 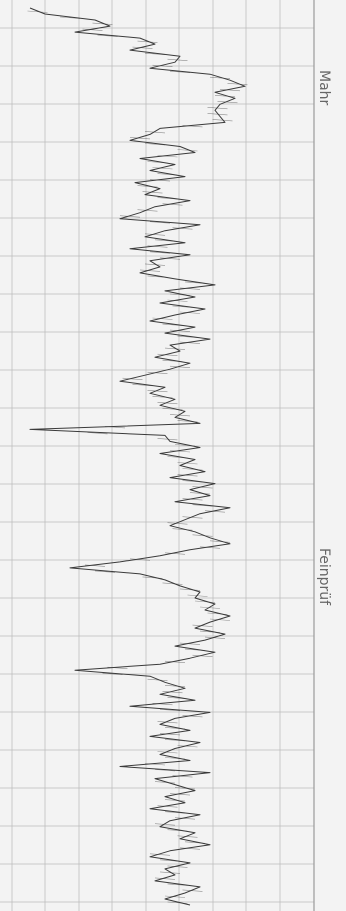 I want to click on label-mahr: Mahr, so click(x=324, y=88).